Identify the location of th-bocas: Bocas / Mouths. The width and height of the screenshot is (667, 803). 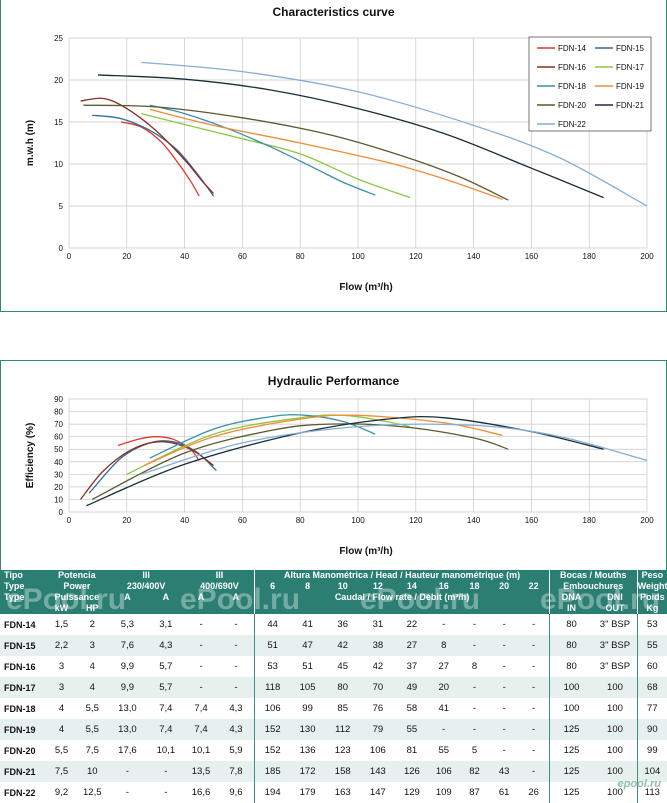
(593, 575).